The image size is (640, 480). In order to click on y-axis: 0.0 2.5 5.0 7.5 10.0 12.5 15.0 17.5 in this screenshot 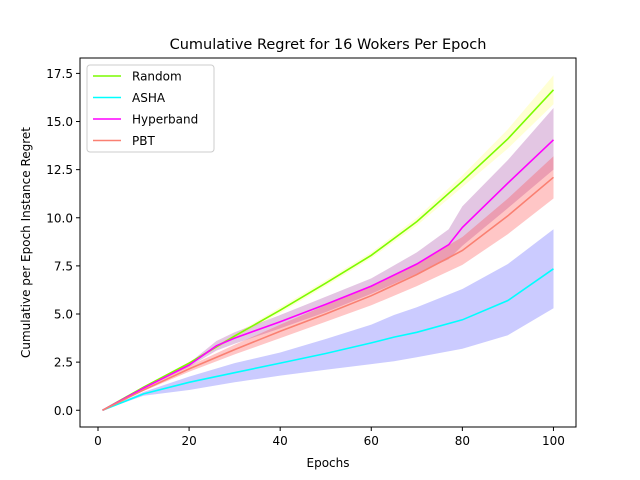, I will do `click(63, 242)`.